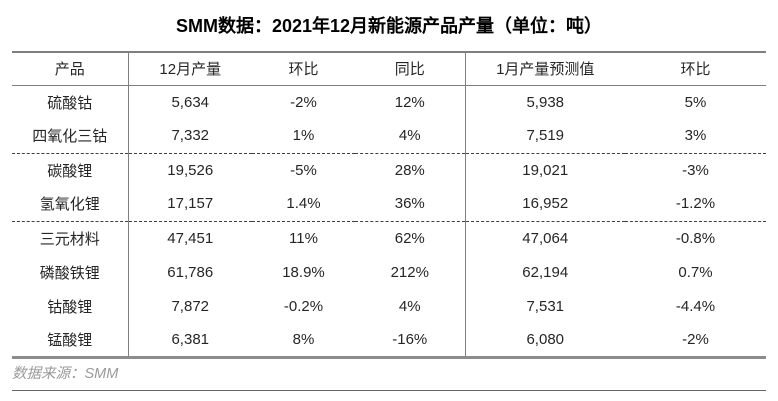 The image size is (778, 401). What do you see at coordinates (410, 237) in the screenshot?
I see `value-cell: 62%` at bounding box center [410, 237].